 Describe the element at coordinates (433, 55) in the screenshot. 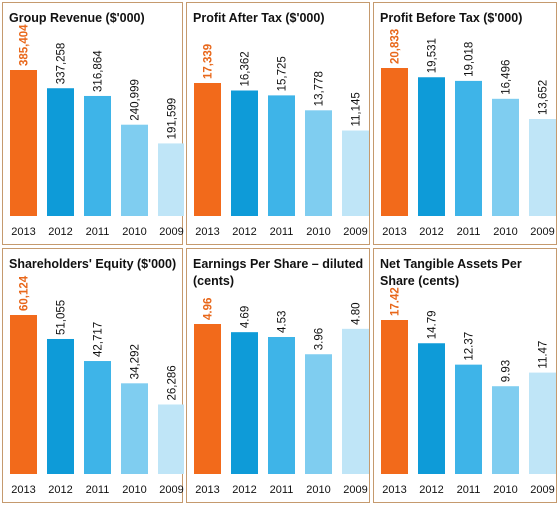

I see `value-label: 19,531` at that location.